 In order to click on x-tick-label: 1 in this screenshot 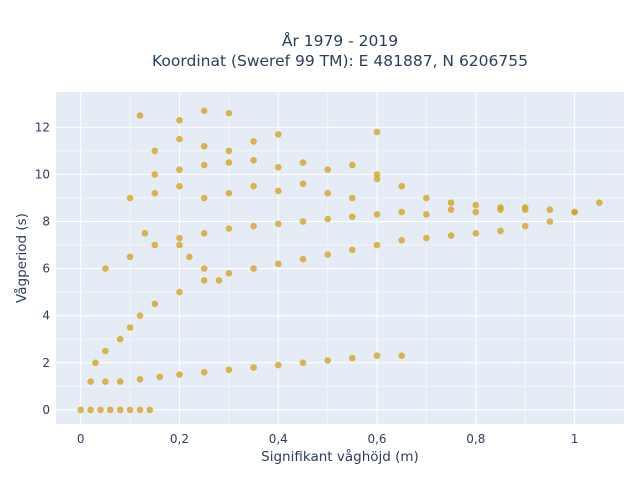, I will do `click(575, 439)`.